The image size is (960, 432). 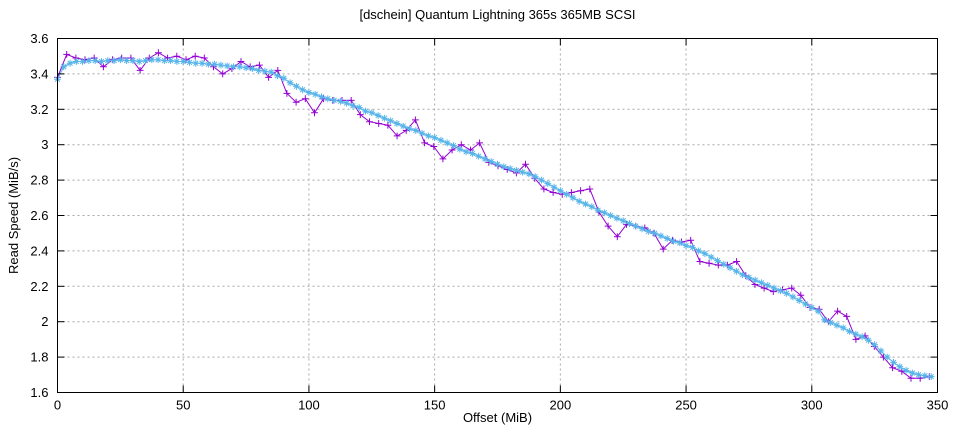 I want to click on y-tick-label: 2.6, so click(x=39, y=215).